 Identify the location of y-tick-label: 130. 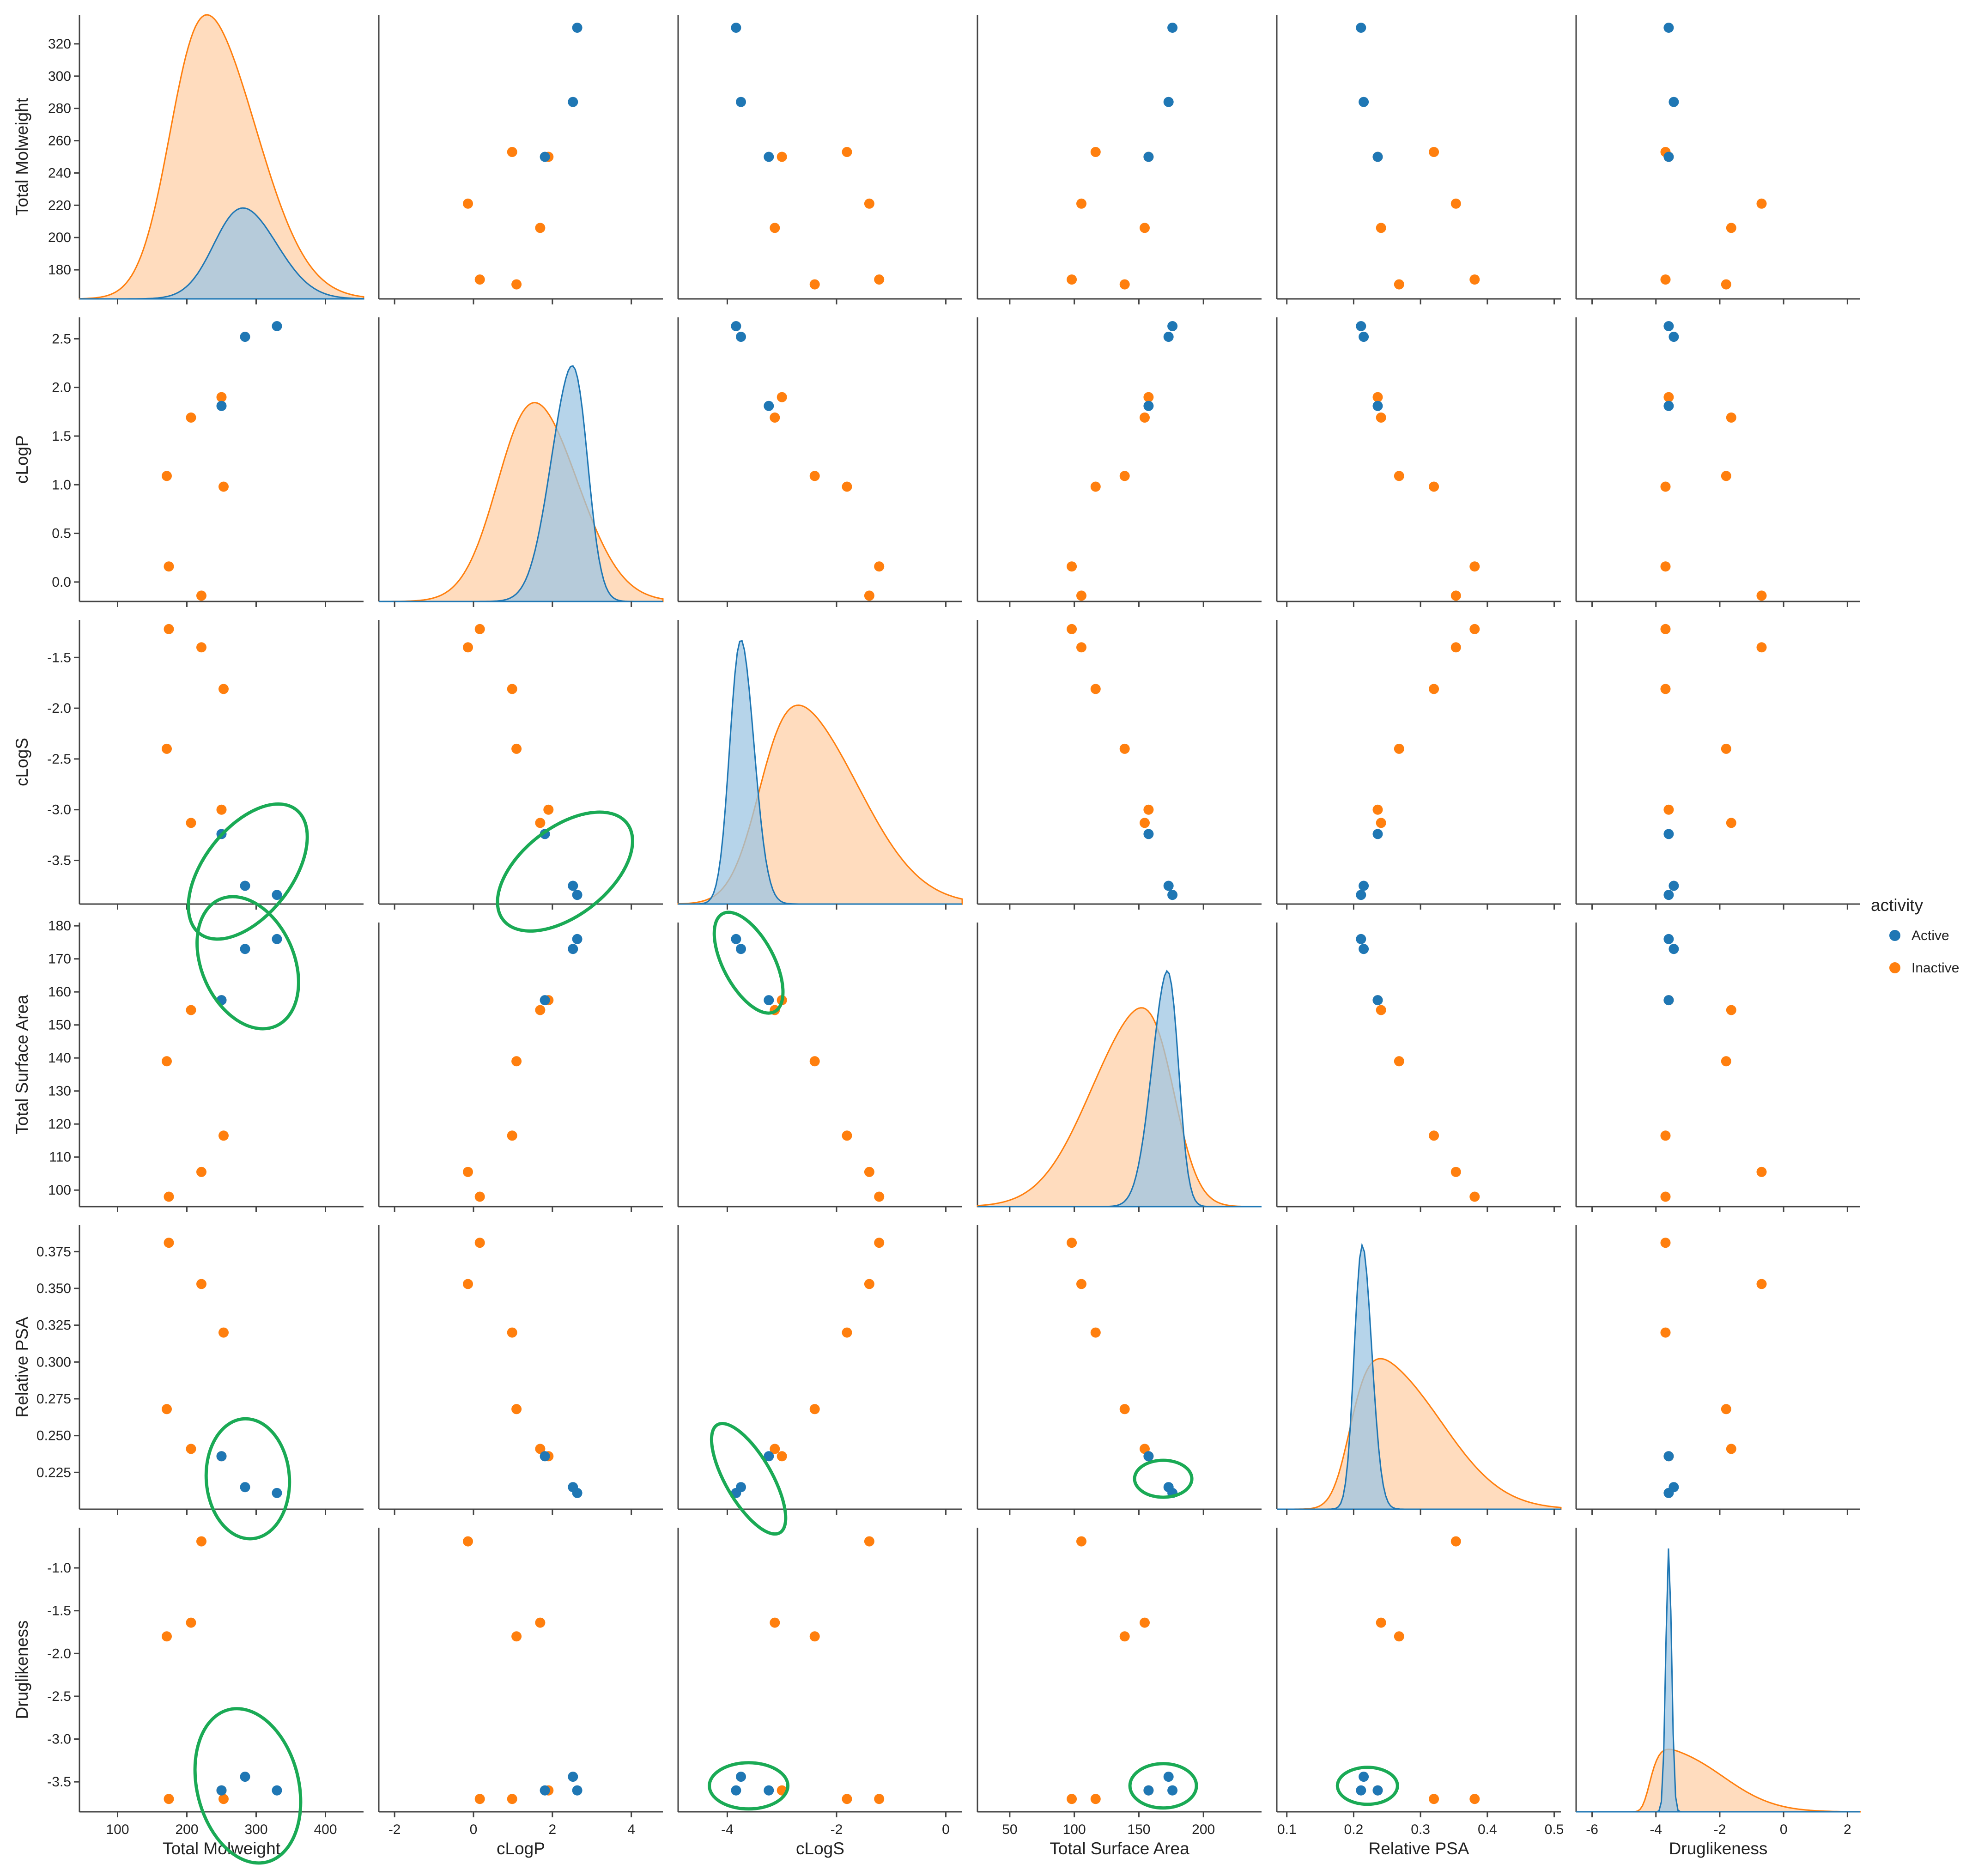
(60, 1091).